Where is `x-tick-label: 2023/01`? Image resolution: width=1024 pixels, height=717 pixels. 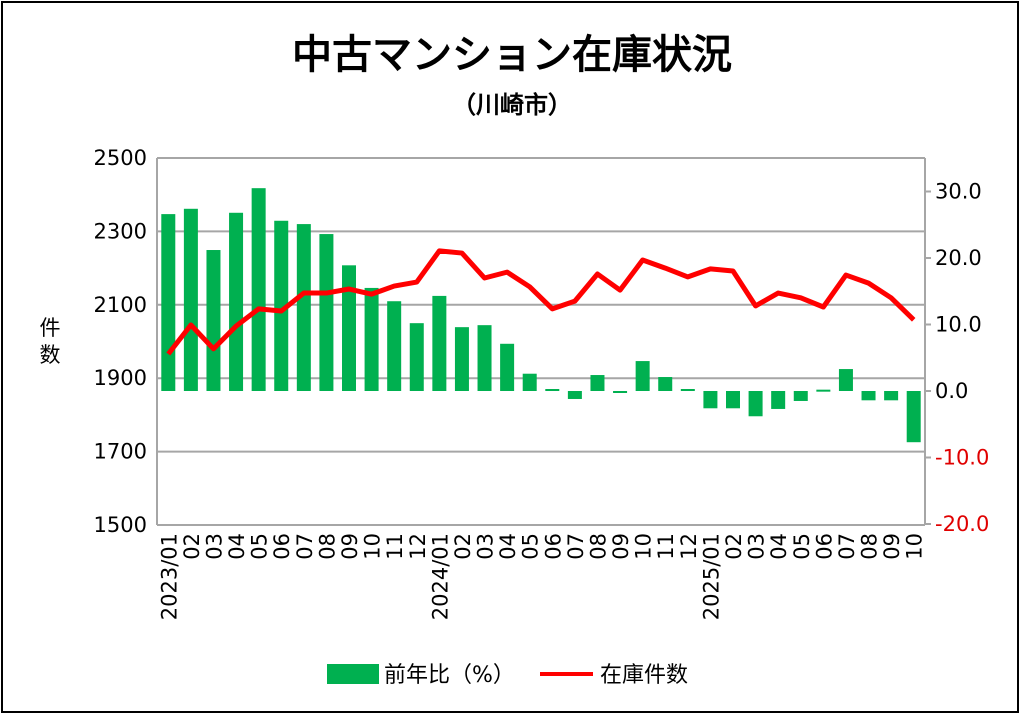
x-tick-label: 2023/01 is located at coordinates (169, 576).